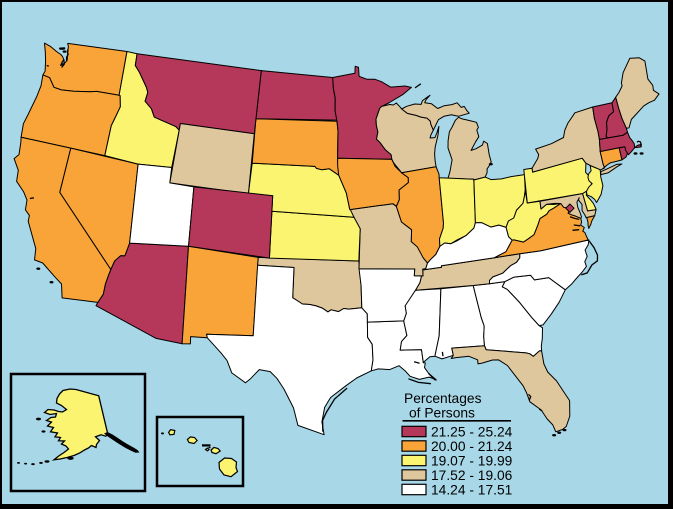  What do you see at coordinates (472, 460) in the screenshot?
I see `svg-text: 19.07 - 19.99` at bounding box center [472, 460].